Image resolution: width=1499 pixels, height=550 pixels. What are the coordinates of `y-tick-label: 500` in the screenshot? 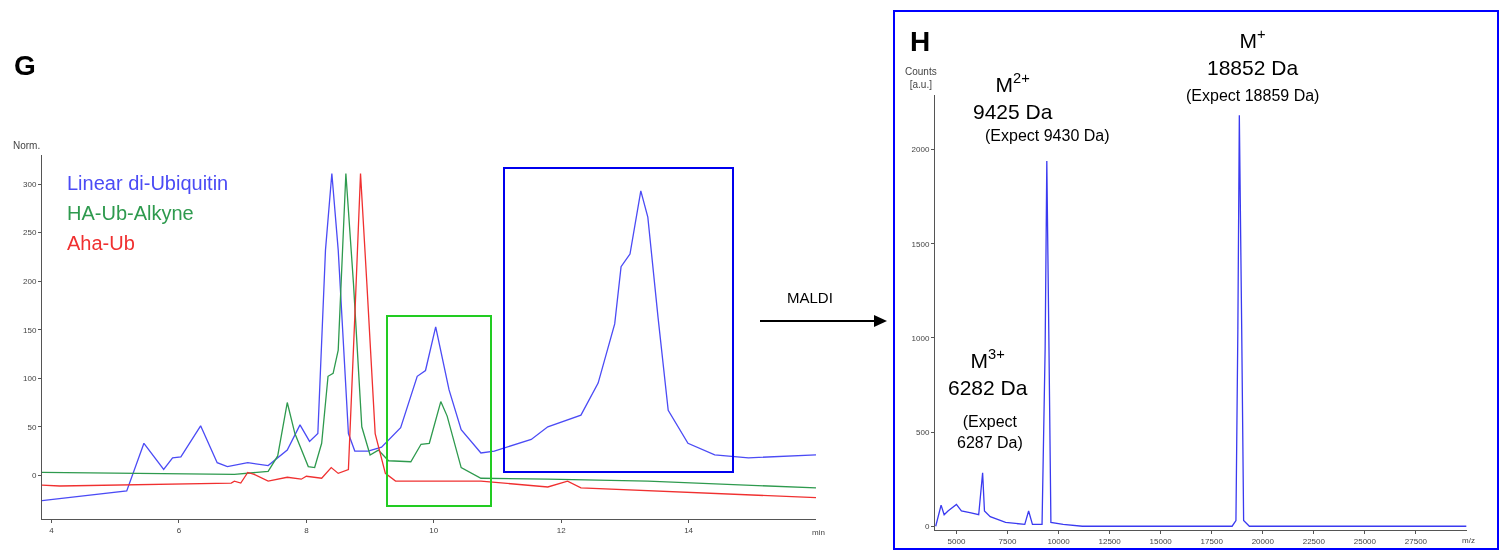 It's located at (923, 432).